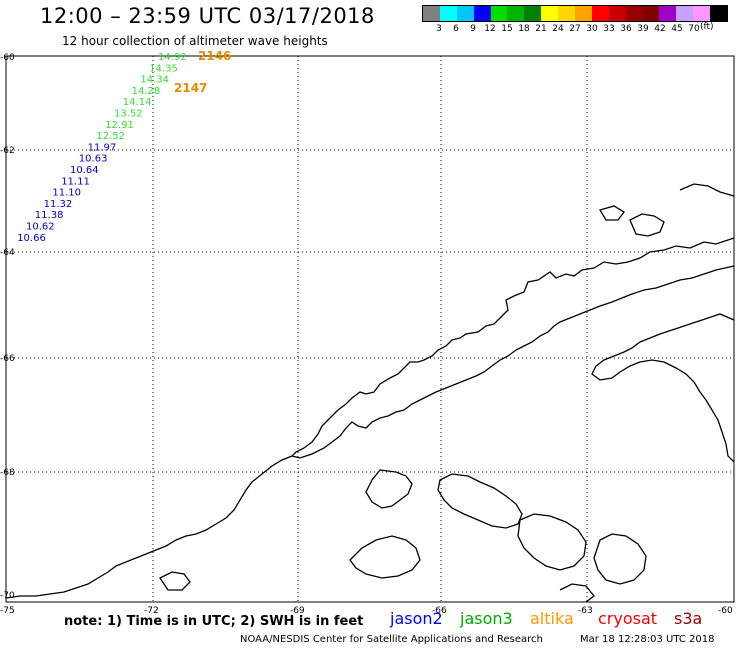 The width and height of the screenshot is (740, 650). What do you see at coordinates (202, 72) in the screenshot?
I see `satellite-tracks: 2146 2147` at bounding box center [202, 72].